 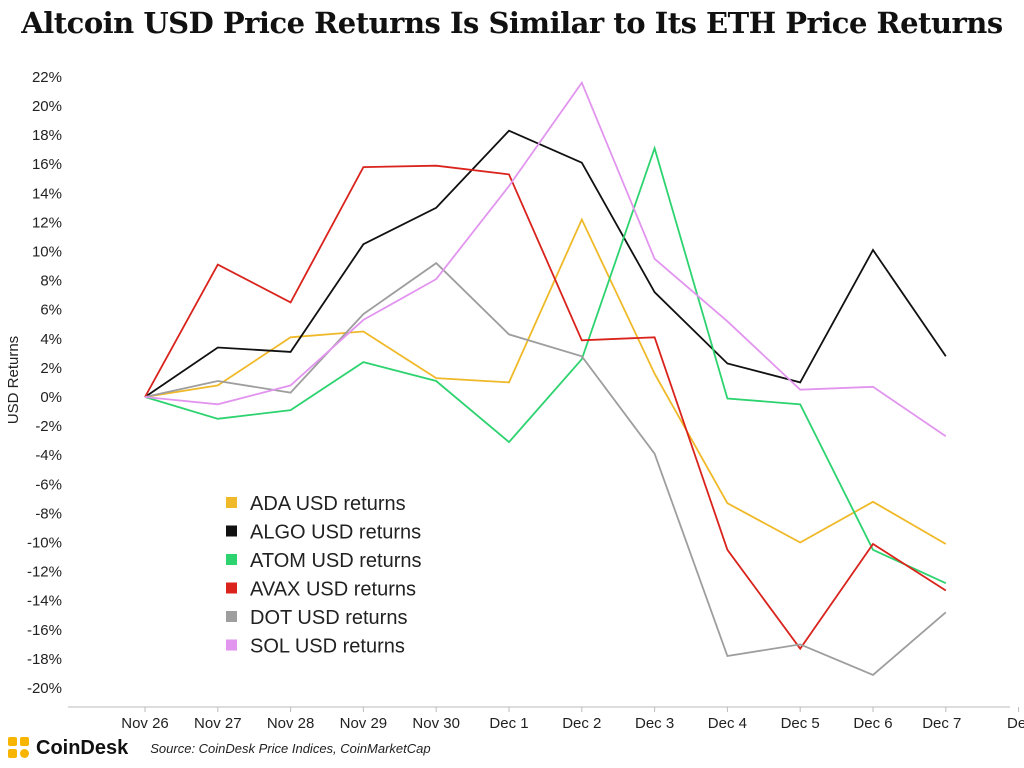 What do you see at coordinates (654, 723) in the screenshot?
I see `x-tick-label: Dec 3` at bounding box center [654, 723].